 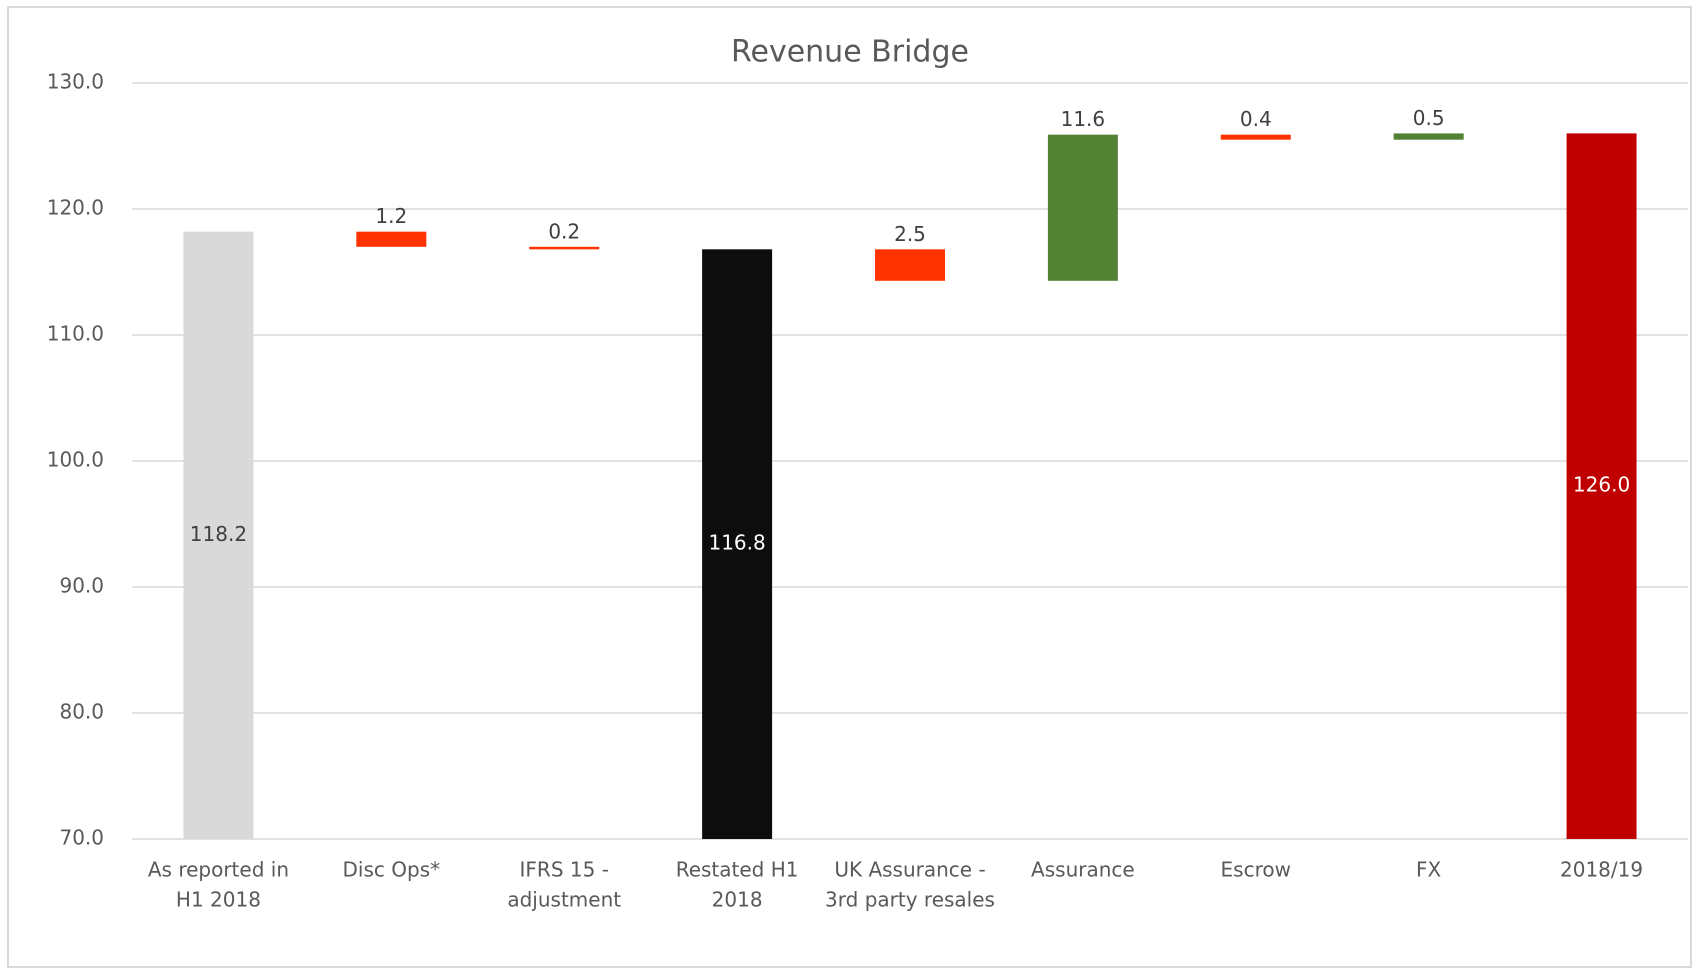 I want to click on y-tick-label: 120.0, so click(x=75, y=208).